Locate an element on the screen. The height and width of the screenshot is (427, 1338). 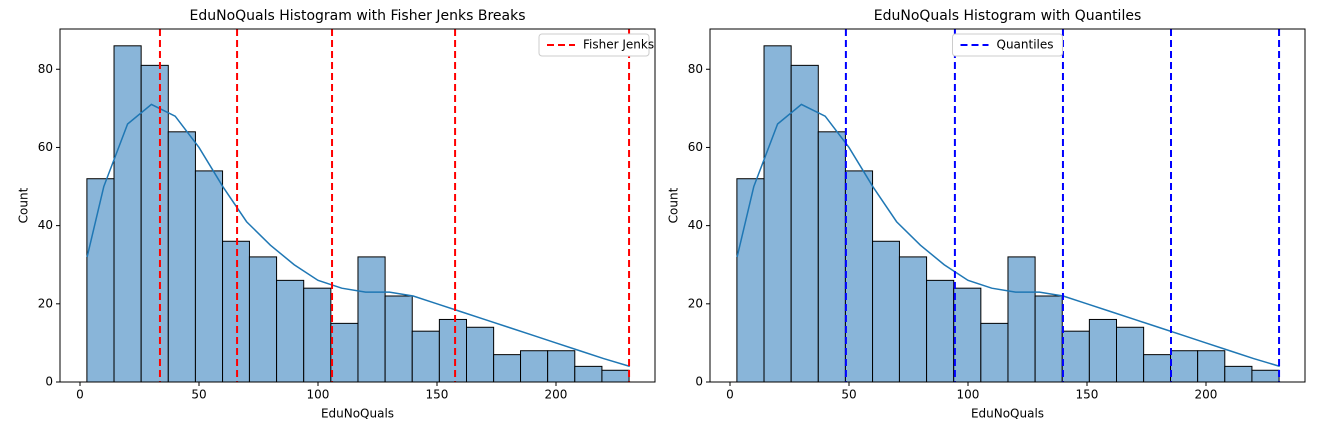
chart-title: EduNoQuals Histogram with Quantiles is located at coordinates (1008, 16).